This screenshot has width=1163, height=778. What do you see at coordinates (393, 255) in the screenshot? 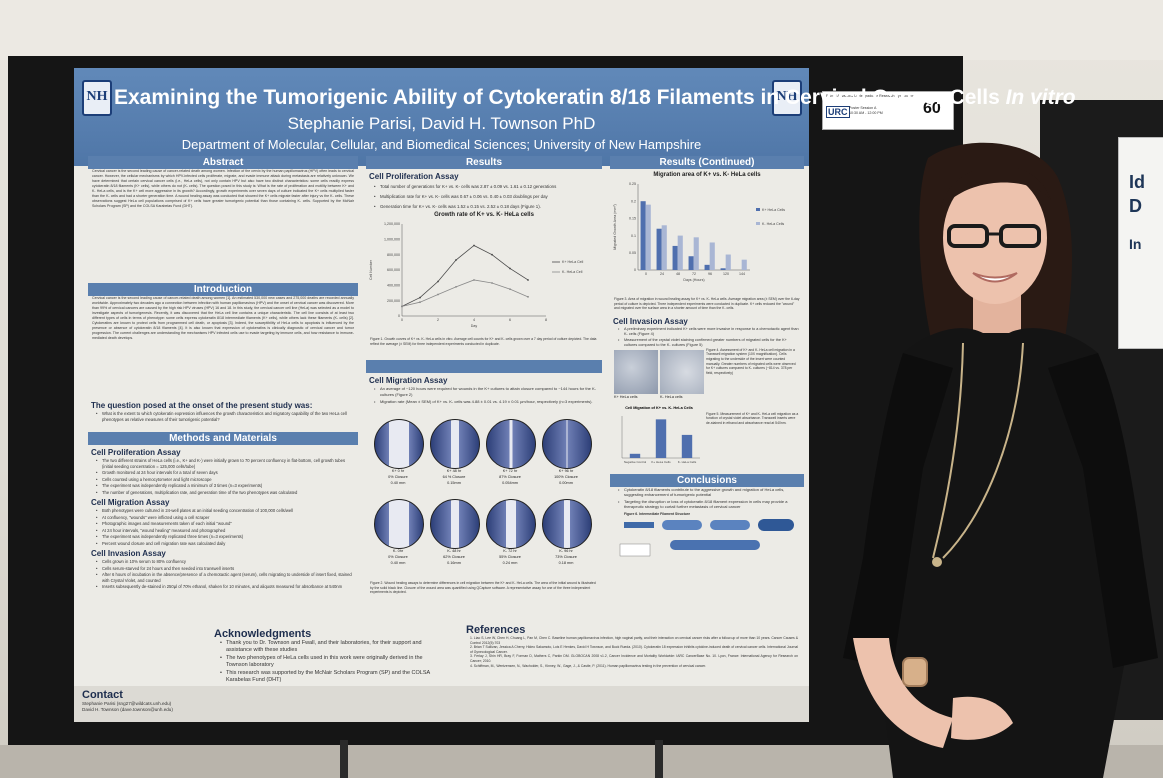
I see `y-tick-label: 800,000` at bounding box center [393, 255].